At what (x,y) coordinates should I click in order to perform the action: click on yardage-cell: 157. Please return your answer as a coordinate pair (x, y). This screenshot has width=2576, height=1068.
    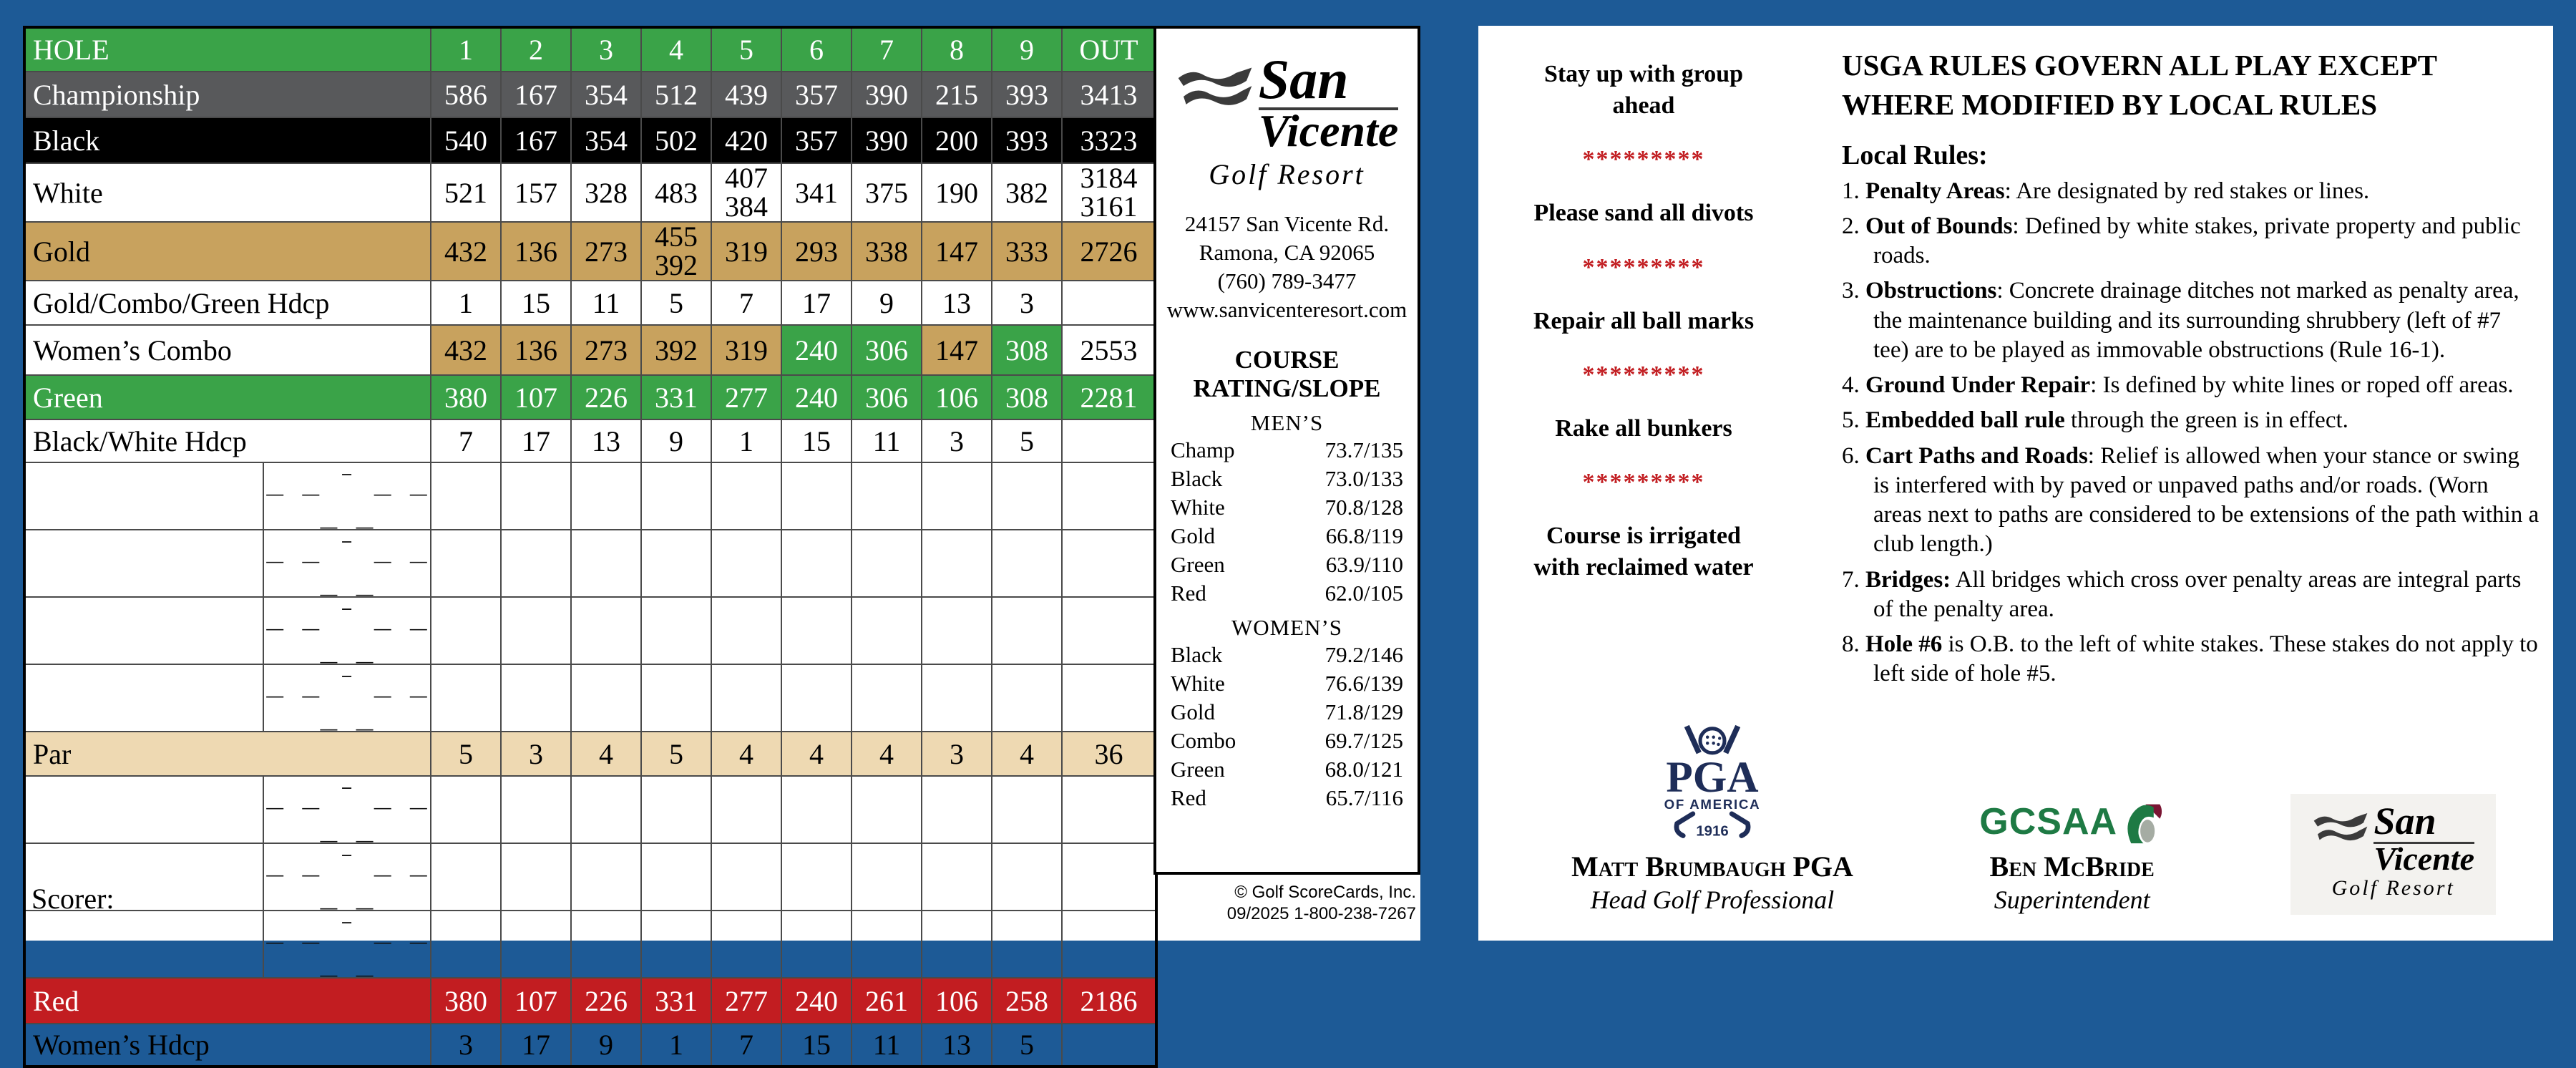
    Looking at the image, I should click on (536, 193).